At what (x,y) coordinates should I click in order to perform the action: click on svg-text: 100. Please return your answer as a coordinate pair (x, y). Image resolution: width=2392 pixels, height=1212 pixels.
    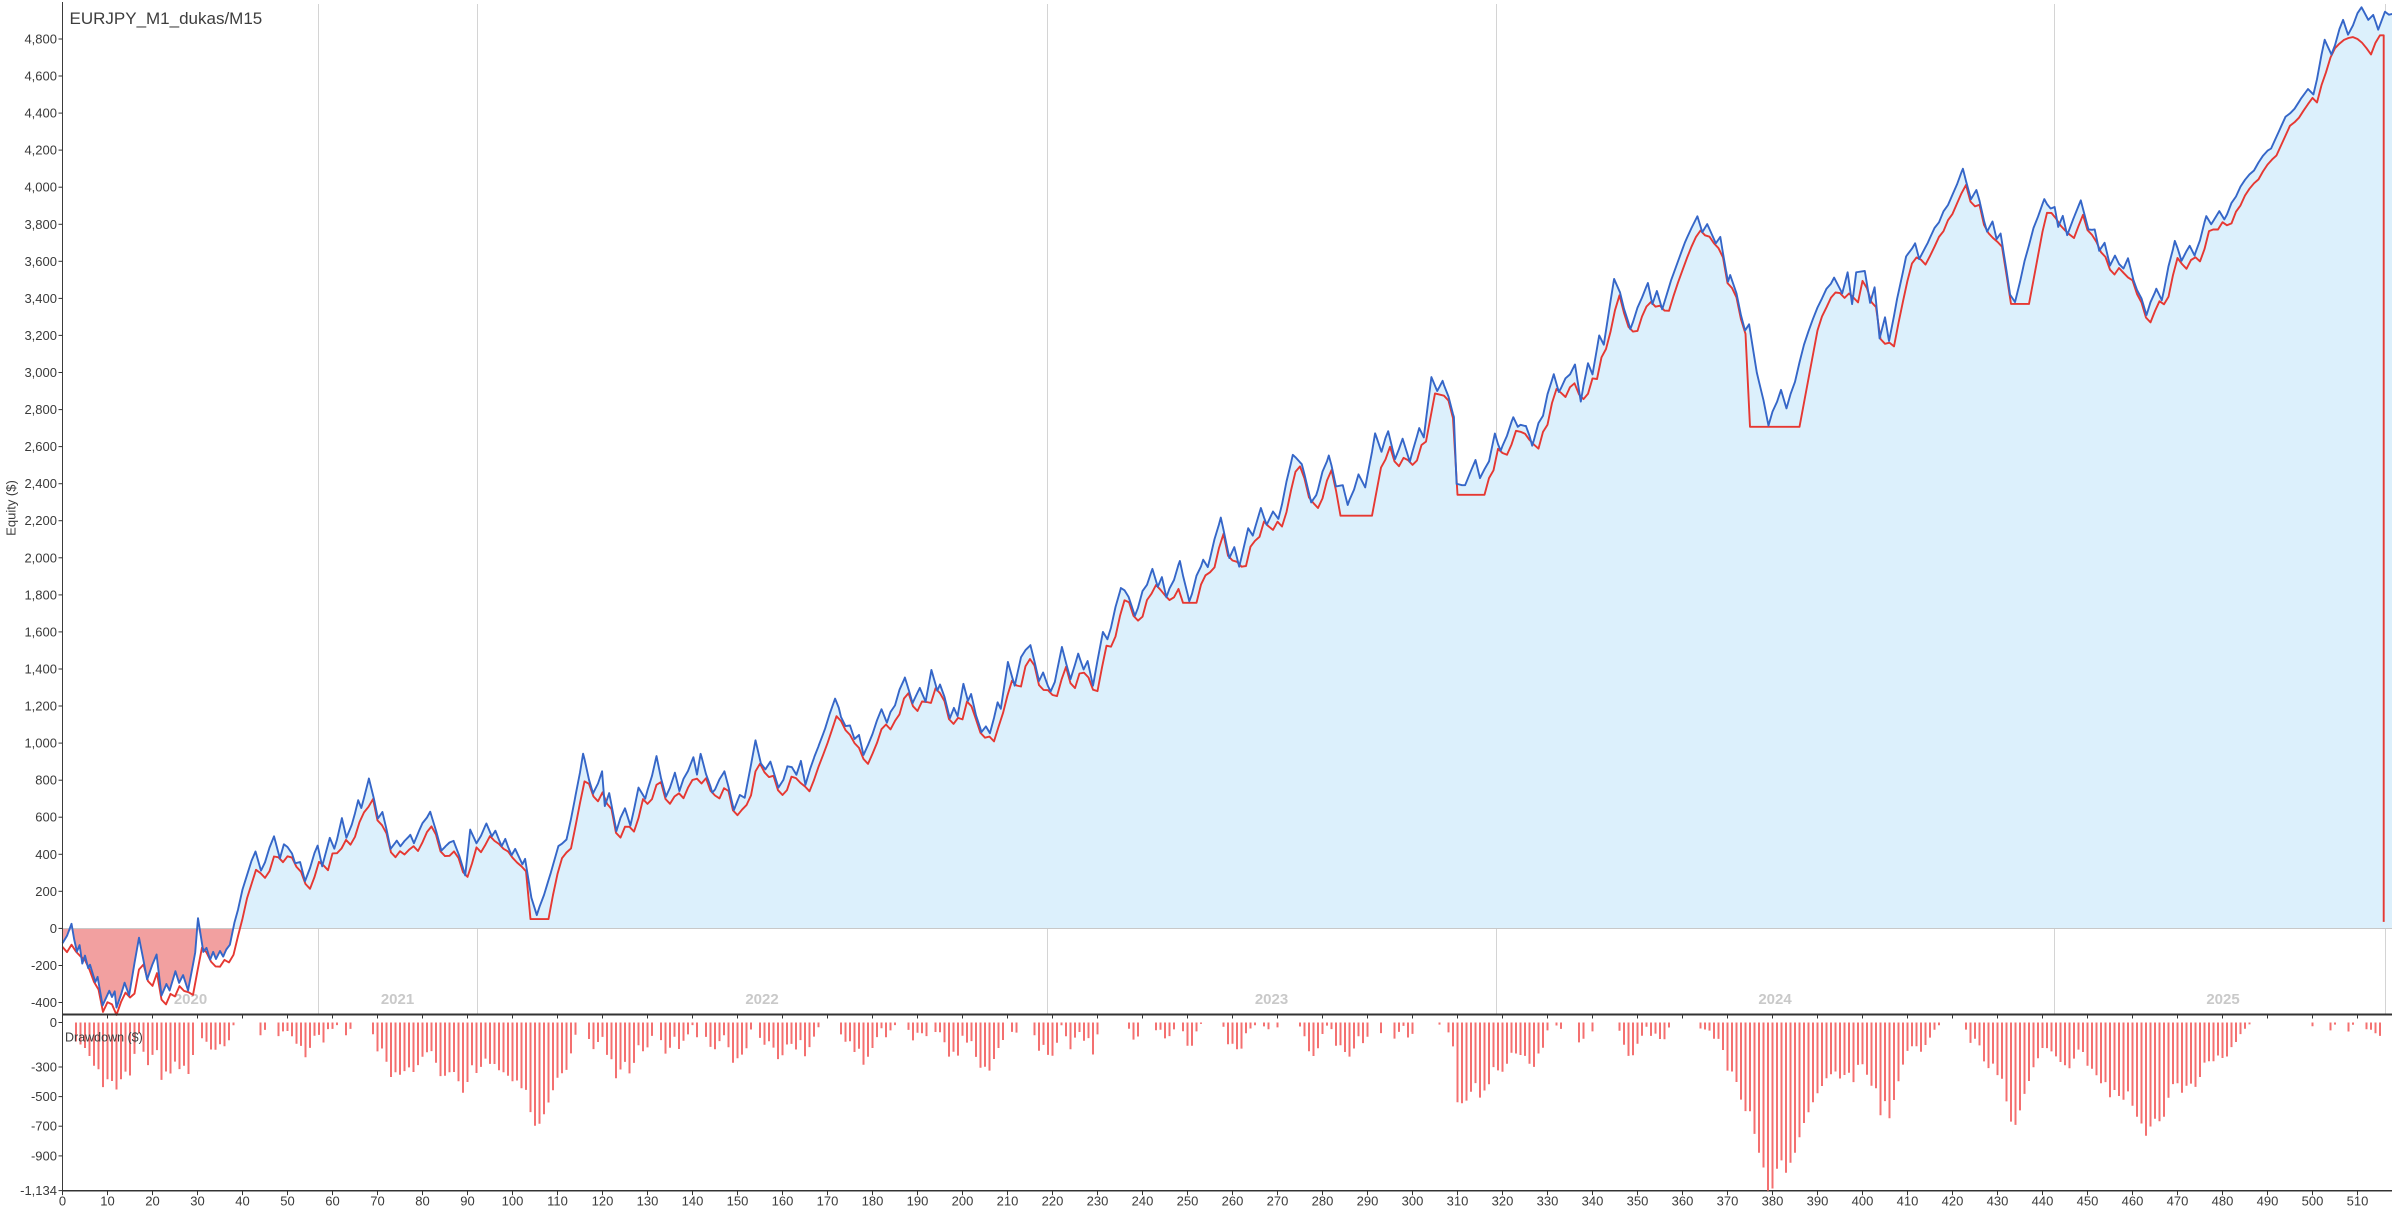
    Looking at the image, I should click on (513, 1201).